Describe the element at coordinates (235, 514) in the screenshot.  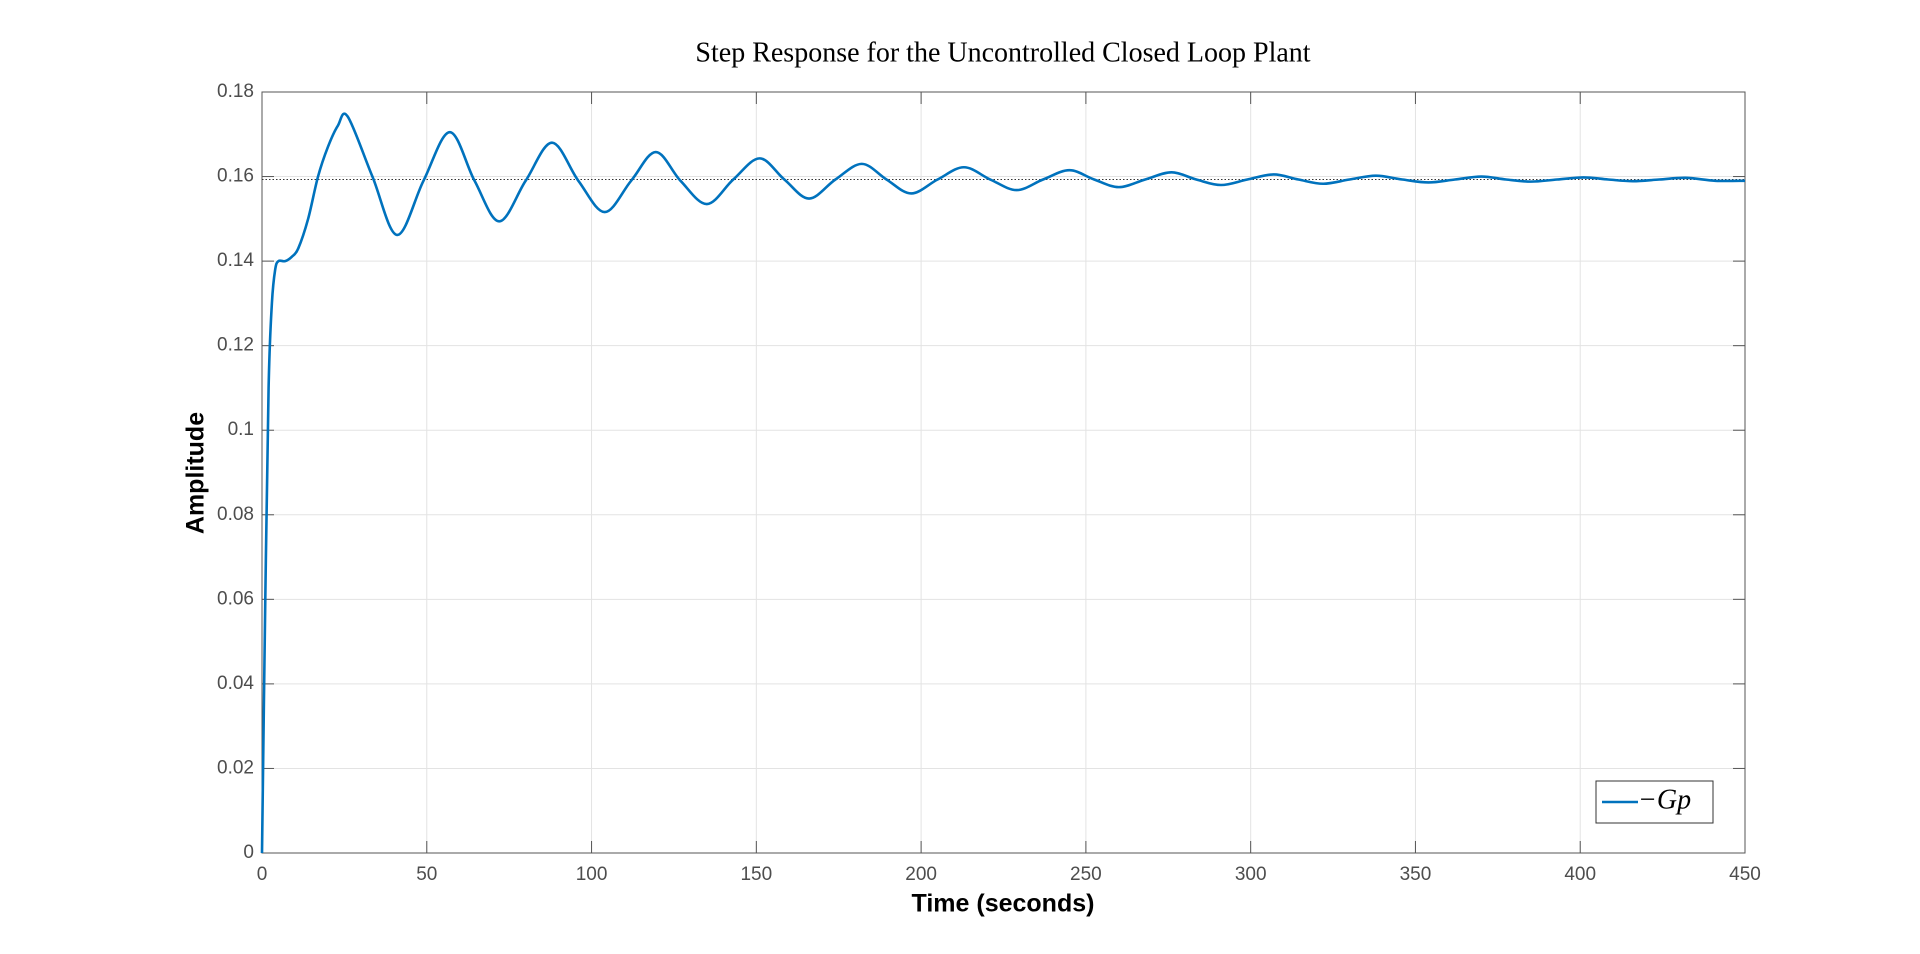
I see `y-tick-label: 0.08` at that location.